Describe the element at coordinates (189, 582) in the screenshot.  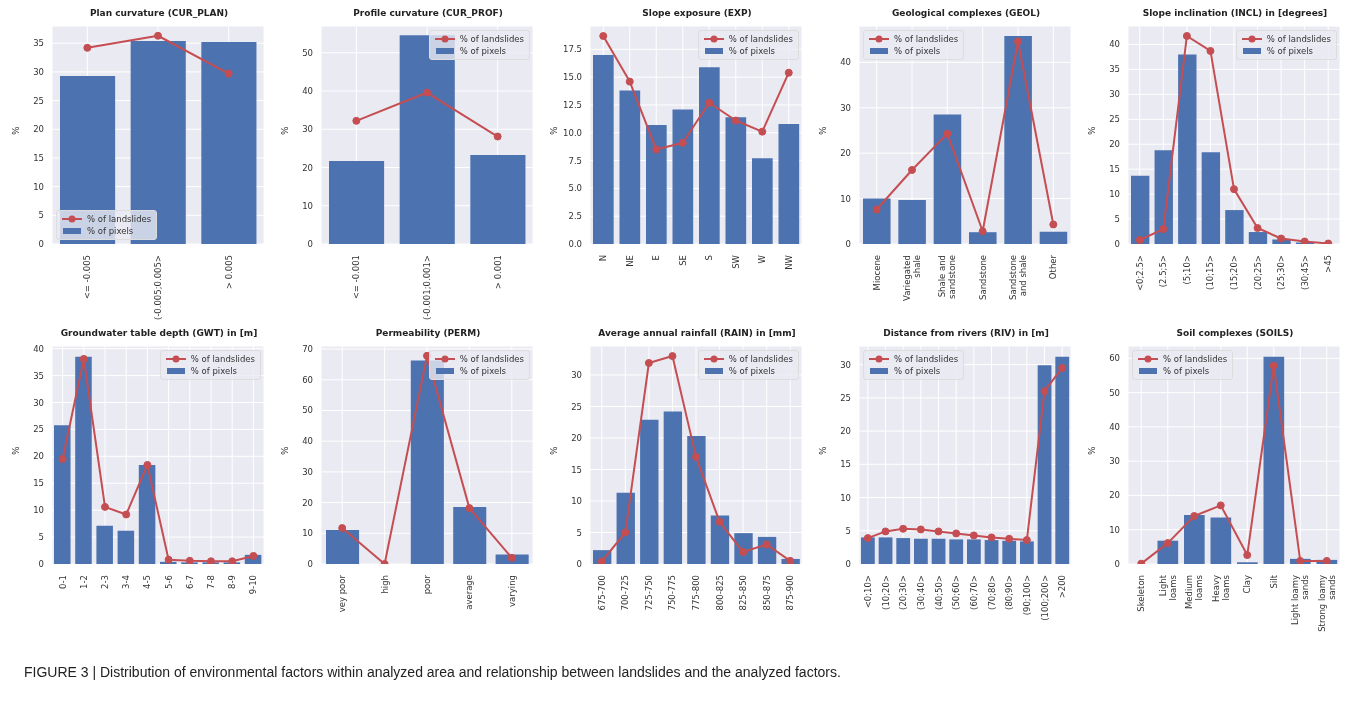
I see `x-tick-label: 6-7` at that location.